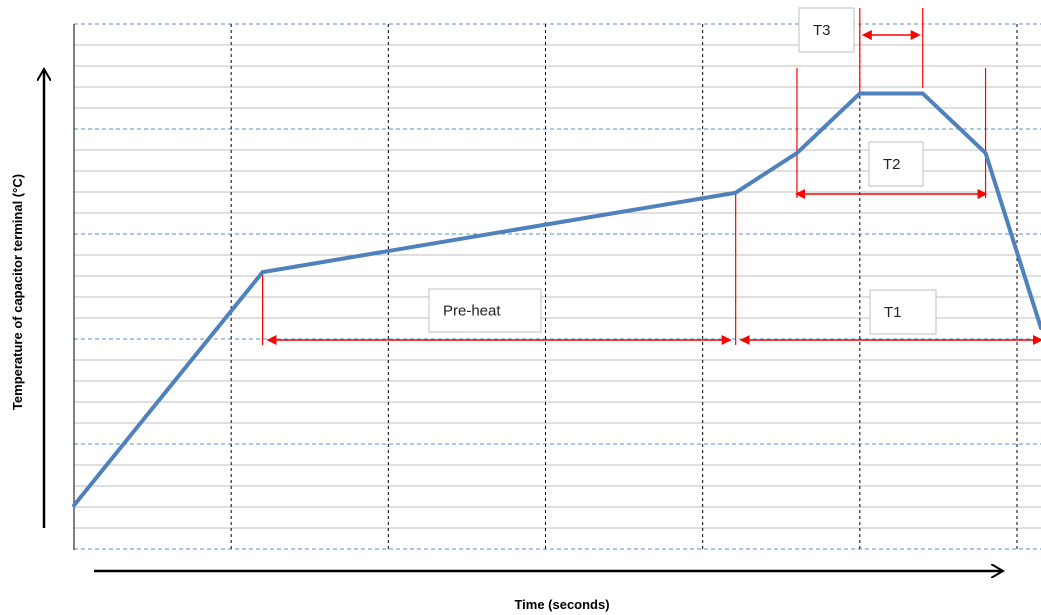 Image resolution: width=1041 pixels, height=615 pixels. I want to click on annotation-label-t2: T2, so click(892, 164).